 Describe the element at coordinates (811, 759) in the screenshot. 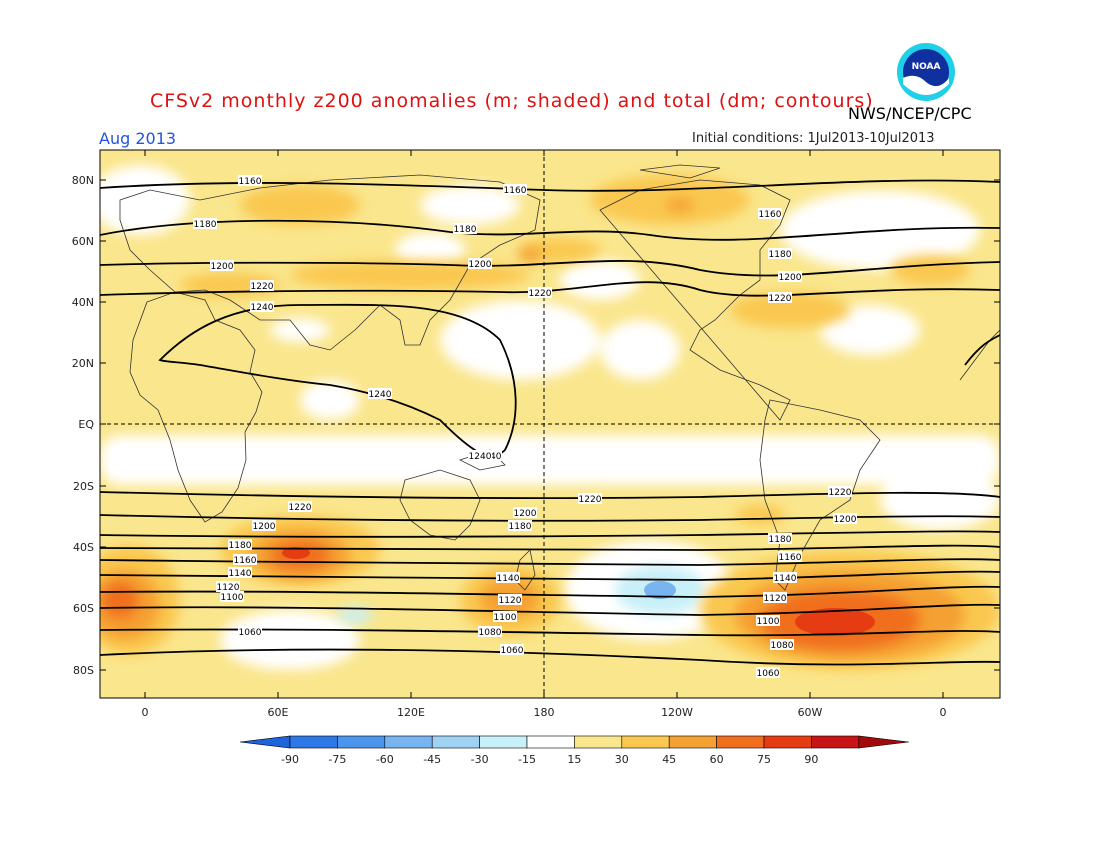

I see `colorbar-label: 90` at that location.